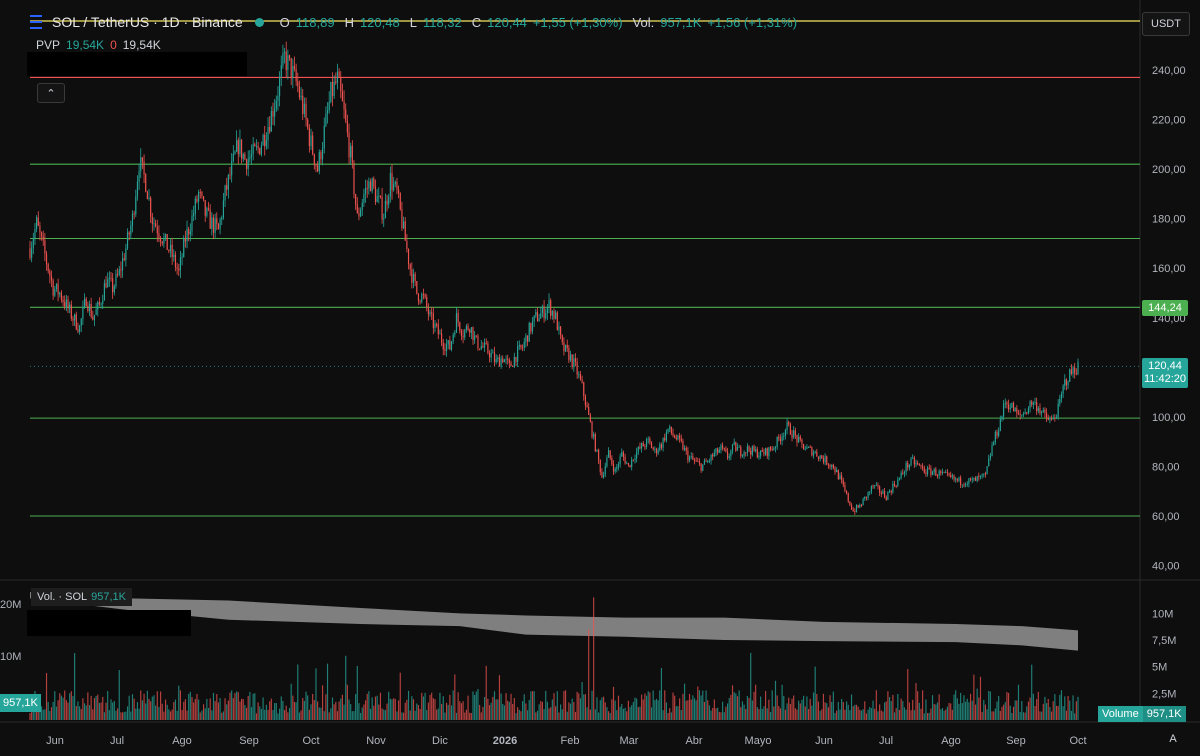  I want to click on time-tick-label: Feb, so click(570, 741).